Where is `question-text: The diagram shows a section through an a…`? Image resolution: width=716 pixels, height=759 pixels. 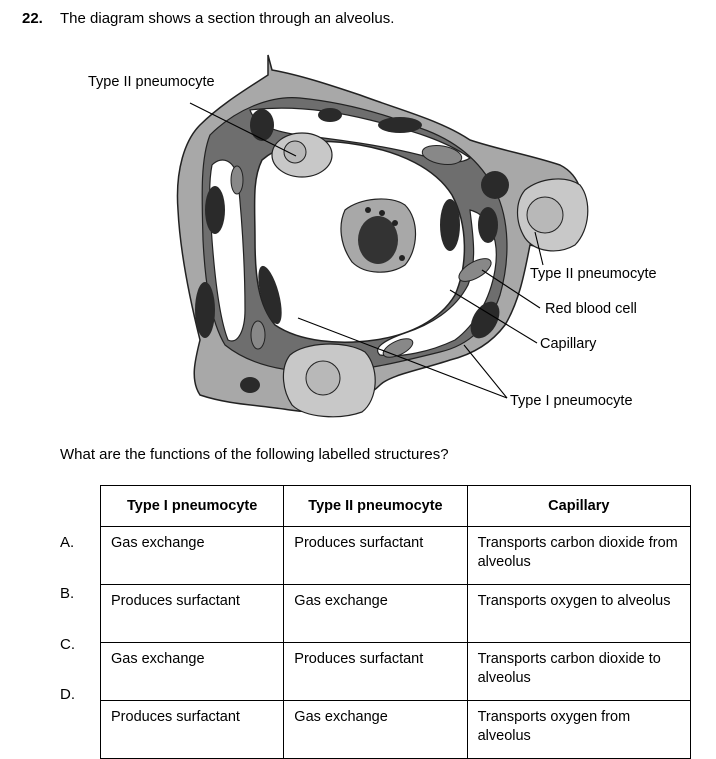 question-text: The diagram shows a section through an a… is located at coordinates (227, 18).